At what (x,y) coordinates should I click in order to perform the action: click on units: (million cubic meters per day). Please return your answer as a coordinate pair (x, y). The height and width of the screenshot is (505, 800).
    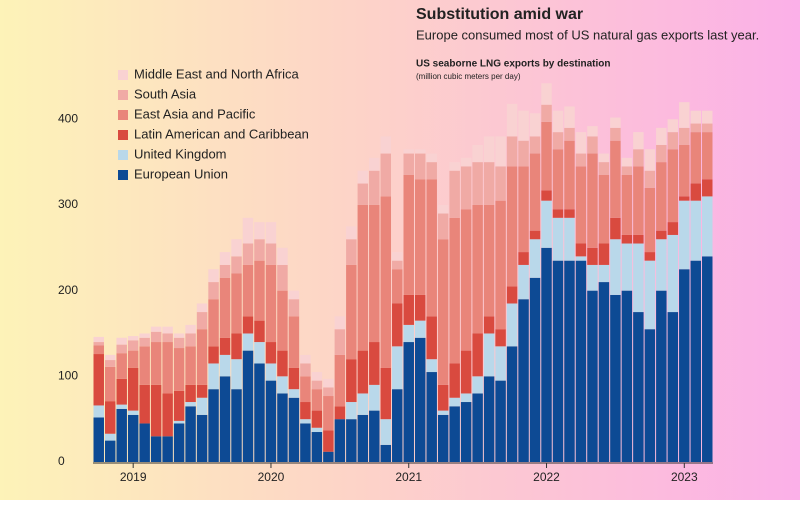
    Looking at the image, I should click on (468, 76).